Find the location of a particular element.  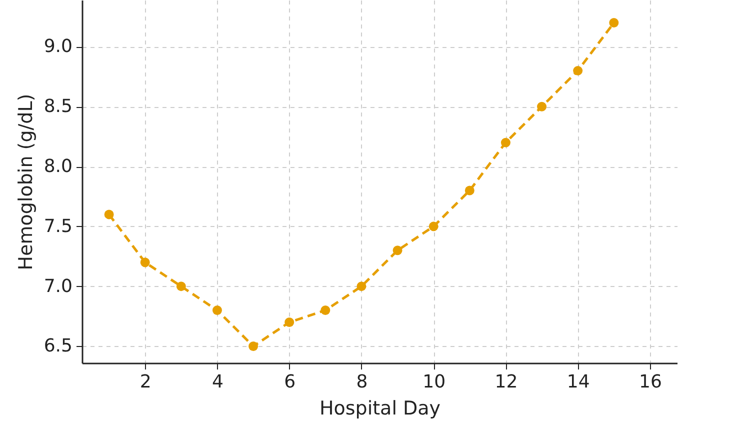

x-tick-label: 10 is located at coordinates (434, 382).